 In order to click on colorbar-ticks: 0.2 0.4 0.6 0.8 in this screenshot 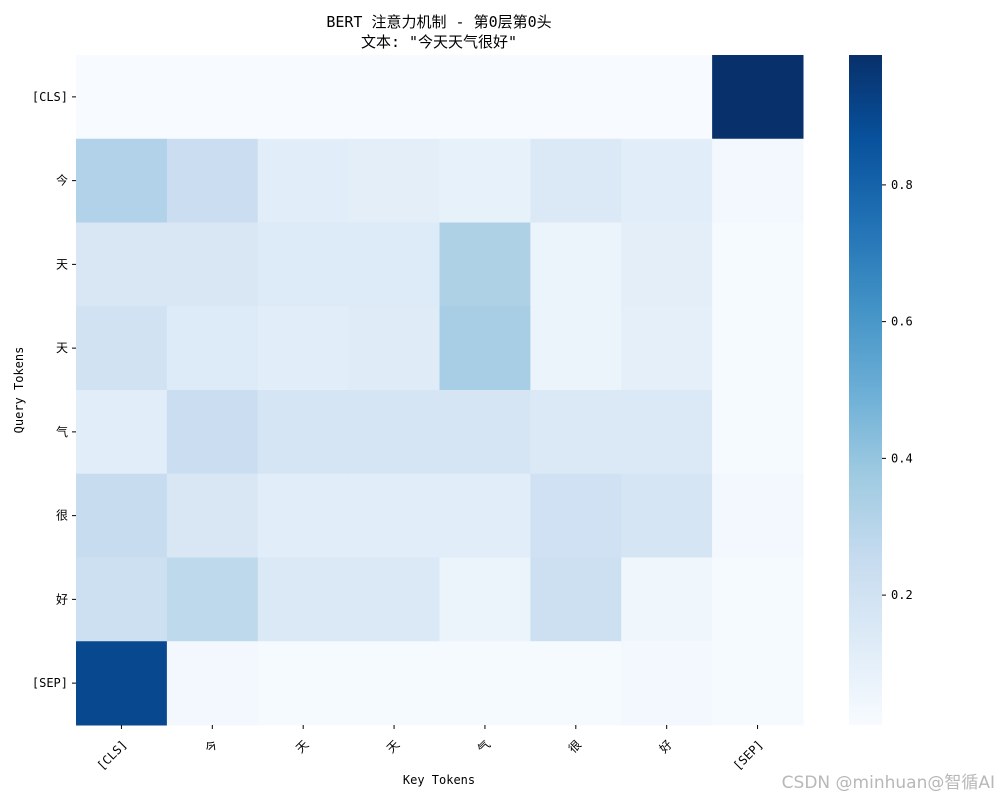, I will do `click(897, 390)`.